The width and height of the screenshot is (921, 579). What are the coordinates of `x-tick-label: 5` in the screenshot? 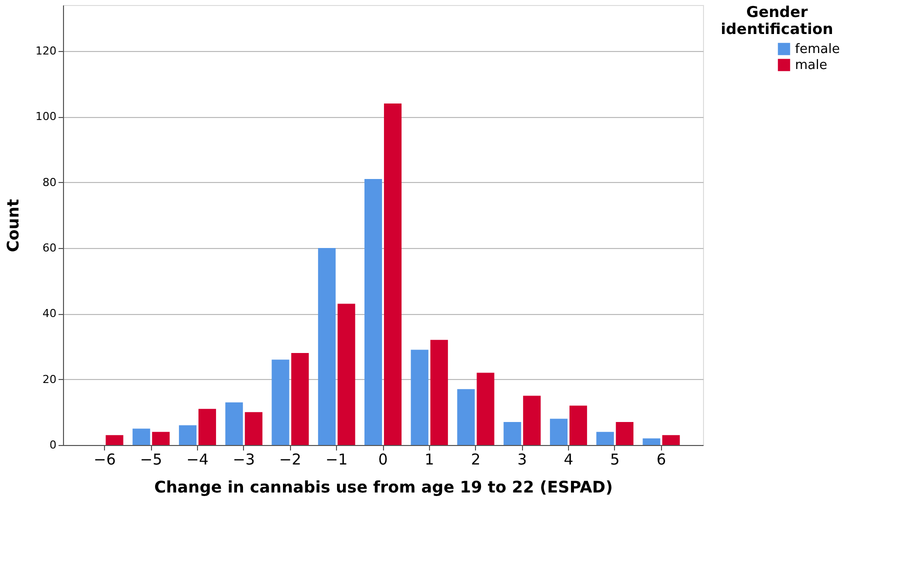 It's located at (615, 459).